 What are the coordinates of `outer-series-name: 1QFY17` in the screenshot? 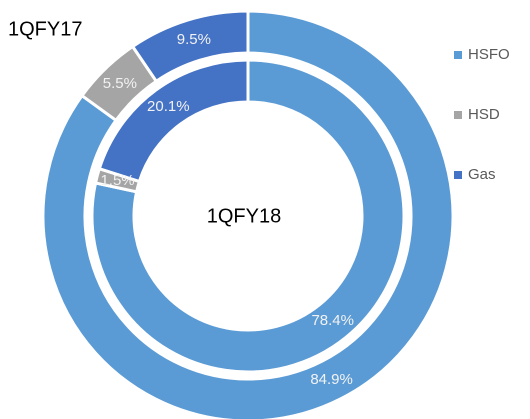 It's located at (45, 29).